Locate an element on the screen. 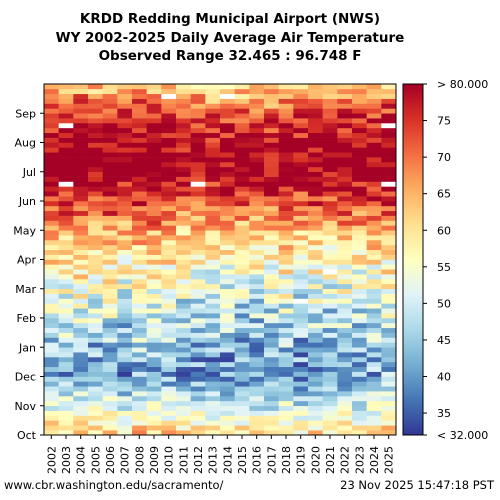 The width and height of the screenshot is (500, 500). x-tick-label: 2017 is located at coordinates (271, 460).